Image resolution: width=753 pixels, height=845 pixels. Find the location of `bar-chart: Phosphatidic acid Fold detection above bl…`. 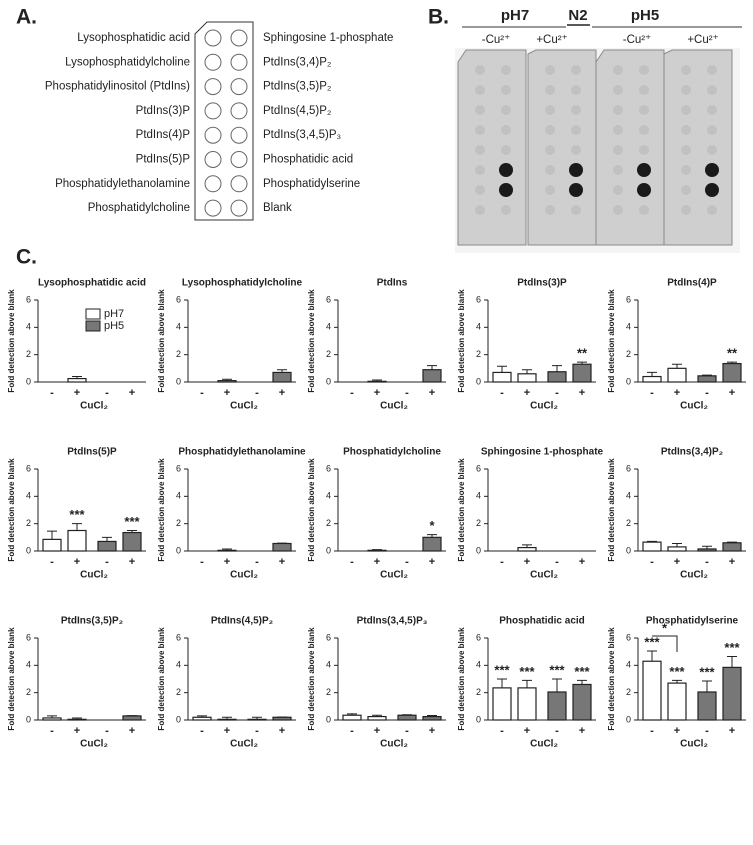

bar-chart: Phosphatidic acid Fold detection above bl… is located at coordinates (526, 683).